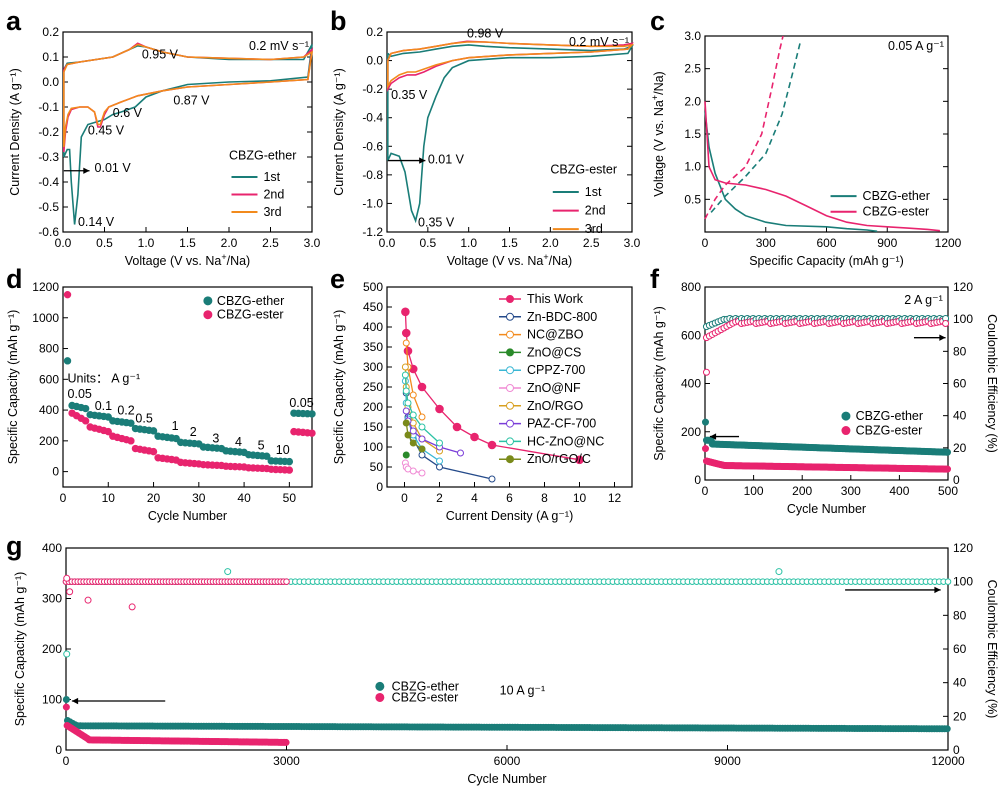 This screenshot has height=798, width=1000. What do you see at coordinates (705, 243) in the screenshot?
I see `x-tick-label: 0` at bounding box center [705, 243].